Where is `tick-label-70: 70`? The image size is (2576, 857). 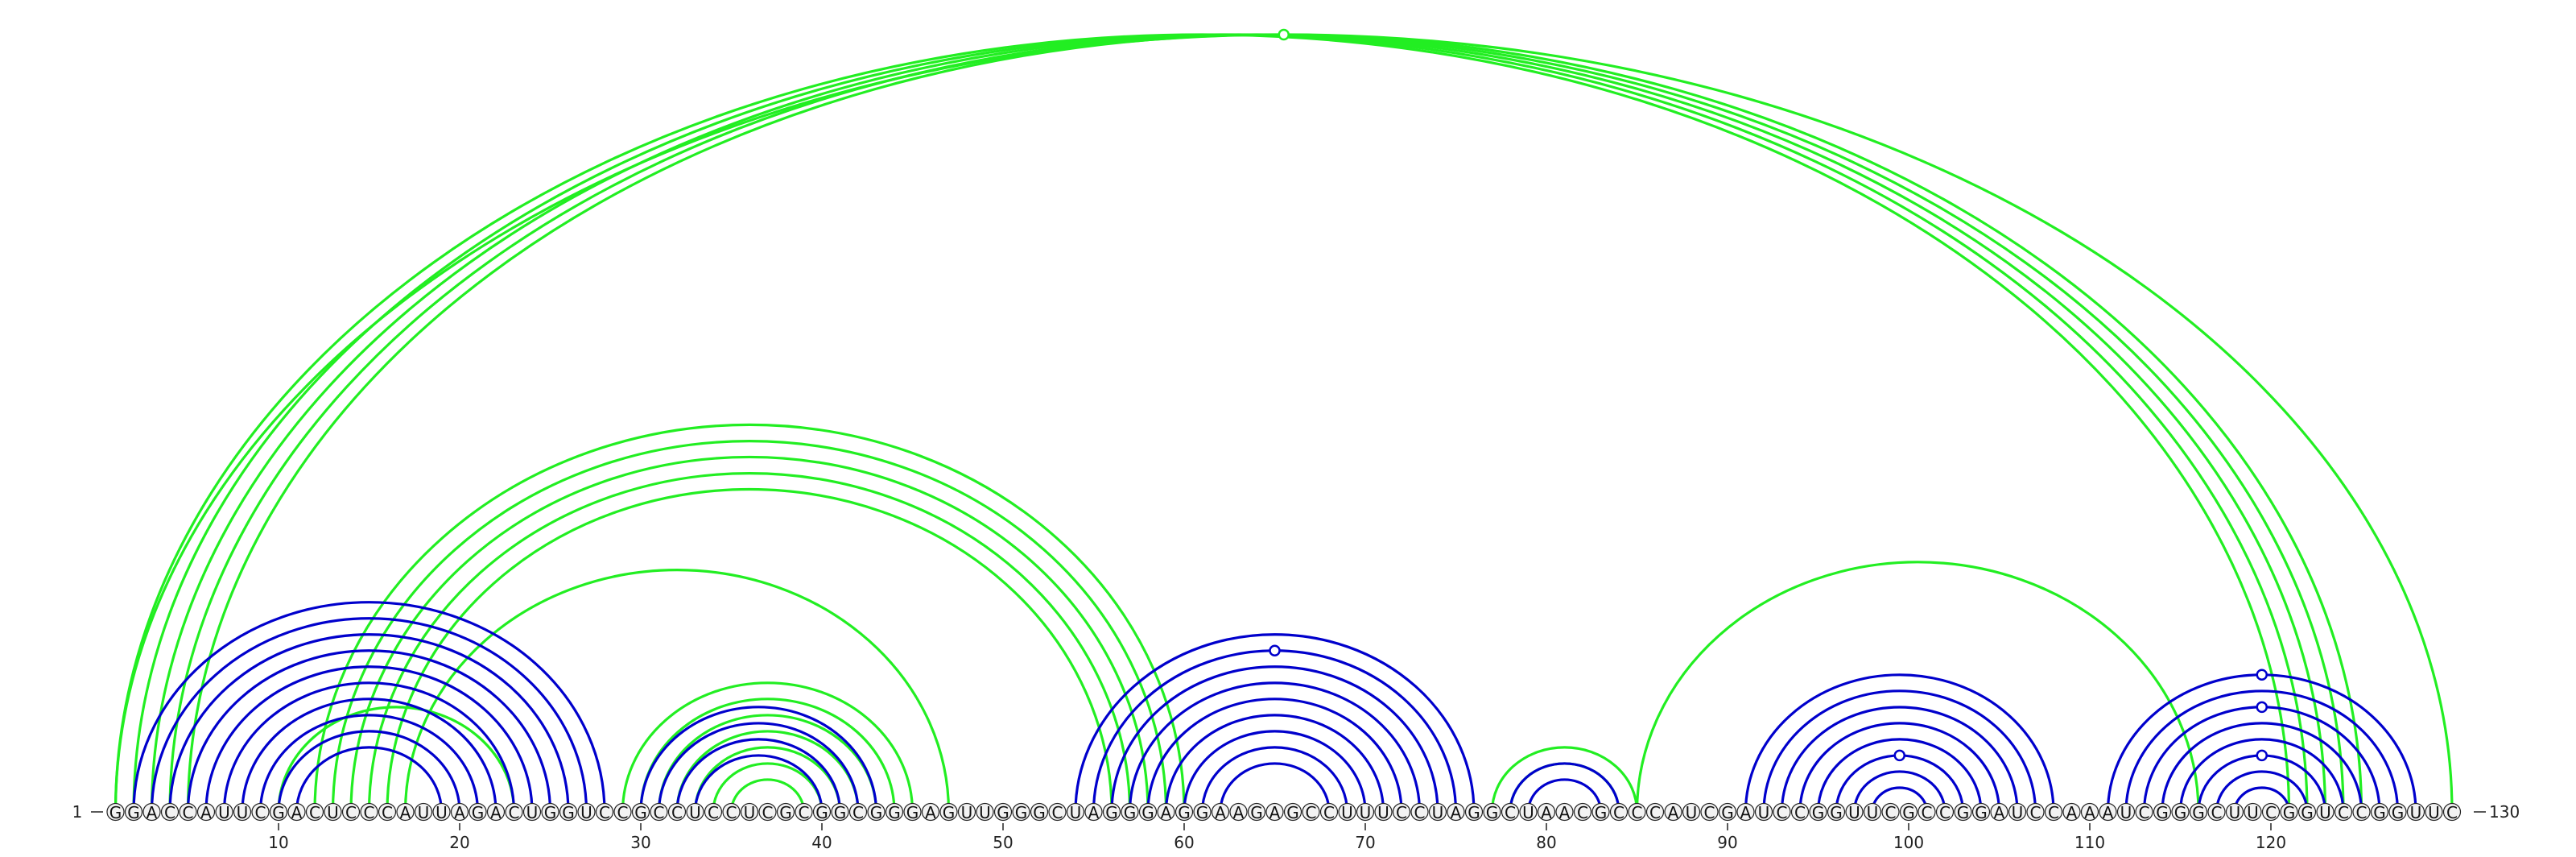 tick-label-70: 70 is located at coordinates (1365, 843).